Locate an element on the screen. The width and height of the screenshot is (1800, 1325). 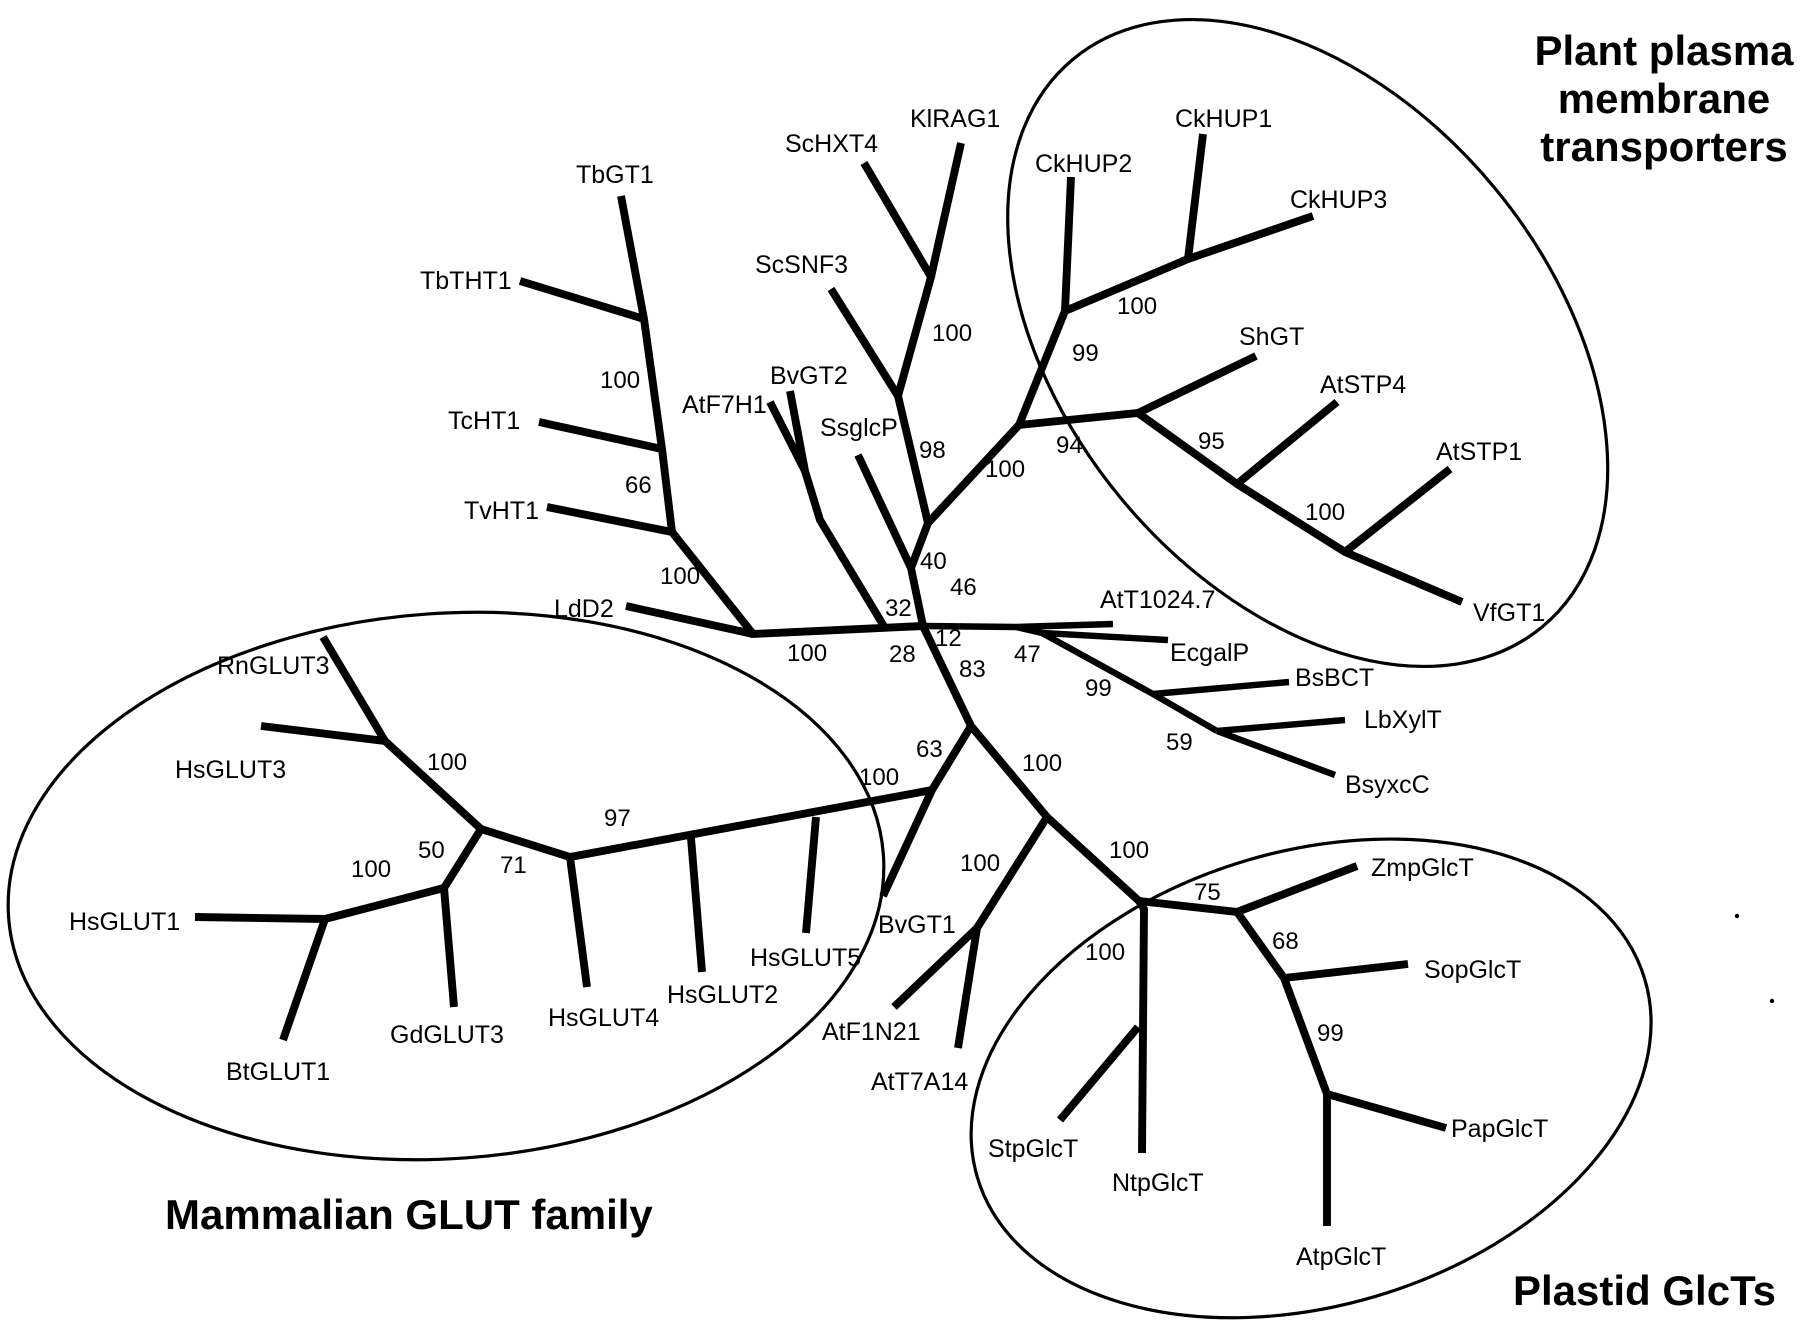
svg-text: BtGLUT1 is located at coordinates (278, 1072).